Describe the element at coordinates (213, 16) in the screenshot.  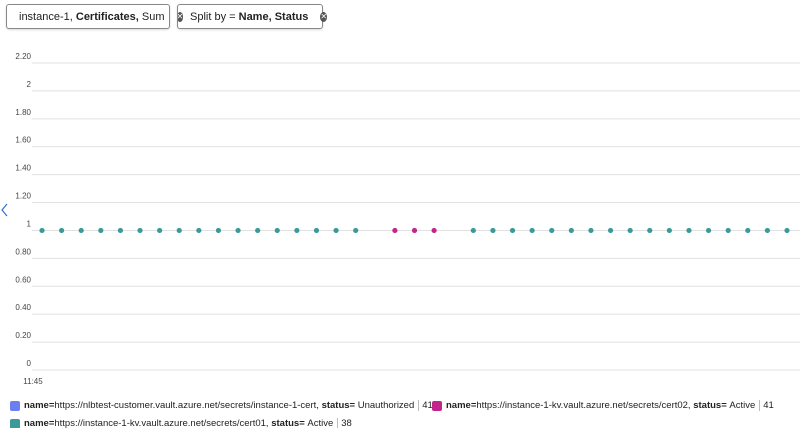
I see `split-prefix: Split by =` at that location.